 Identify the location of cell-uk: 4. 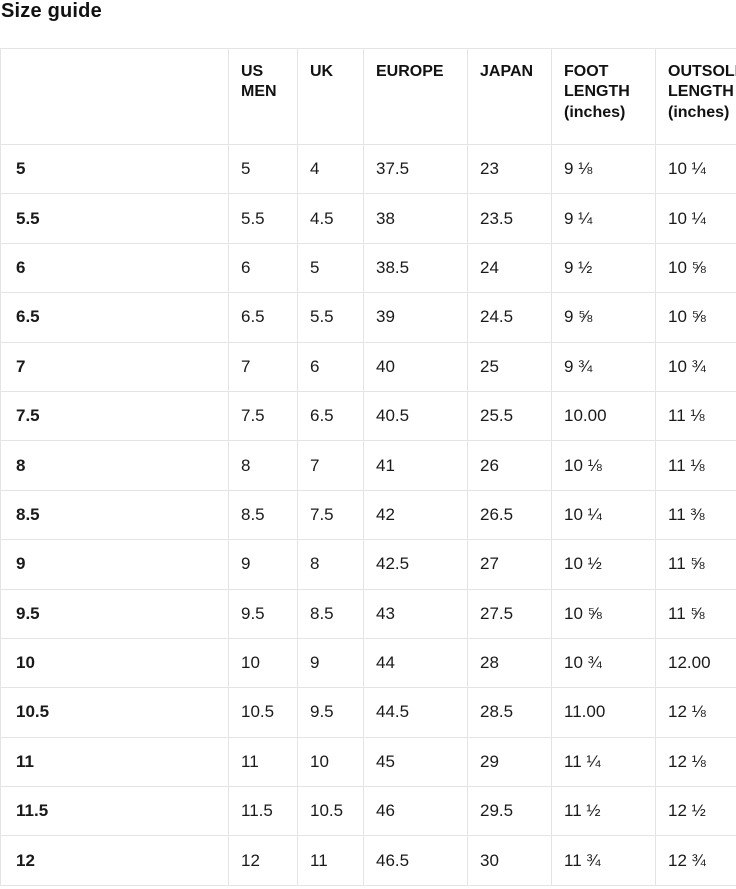
(330, 169).